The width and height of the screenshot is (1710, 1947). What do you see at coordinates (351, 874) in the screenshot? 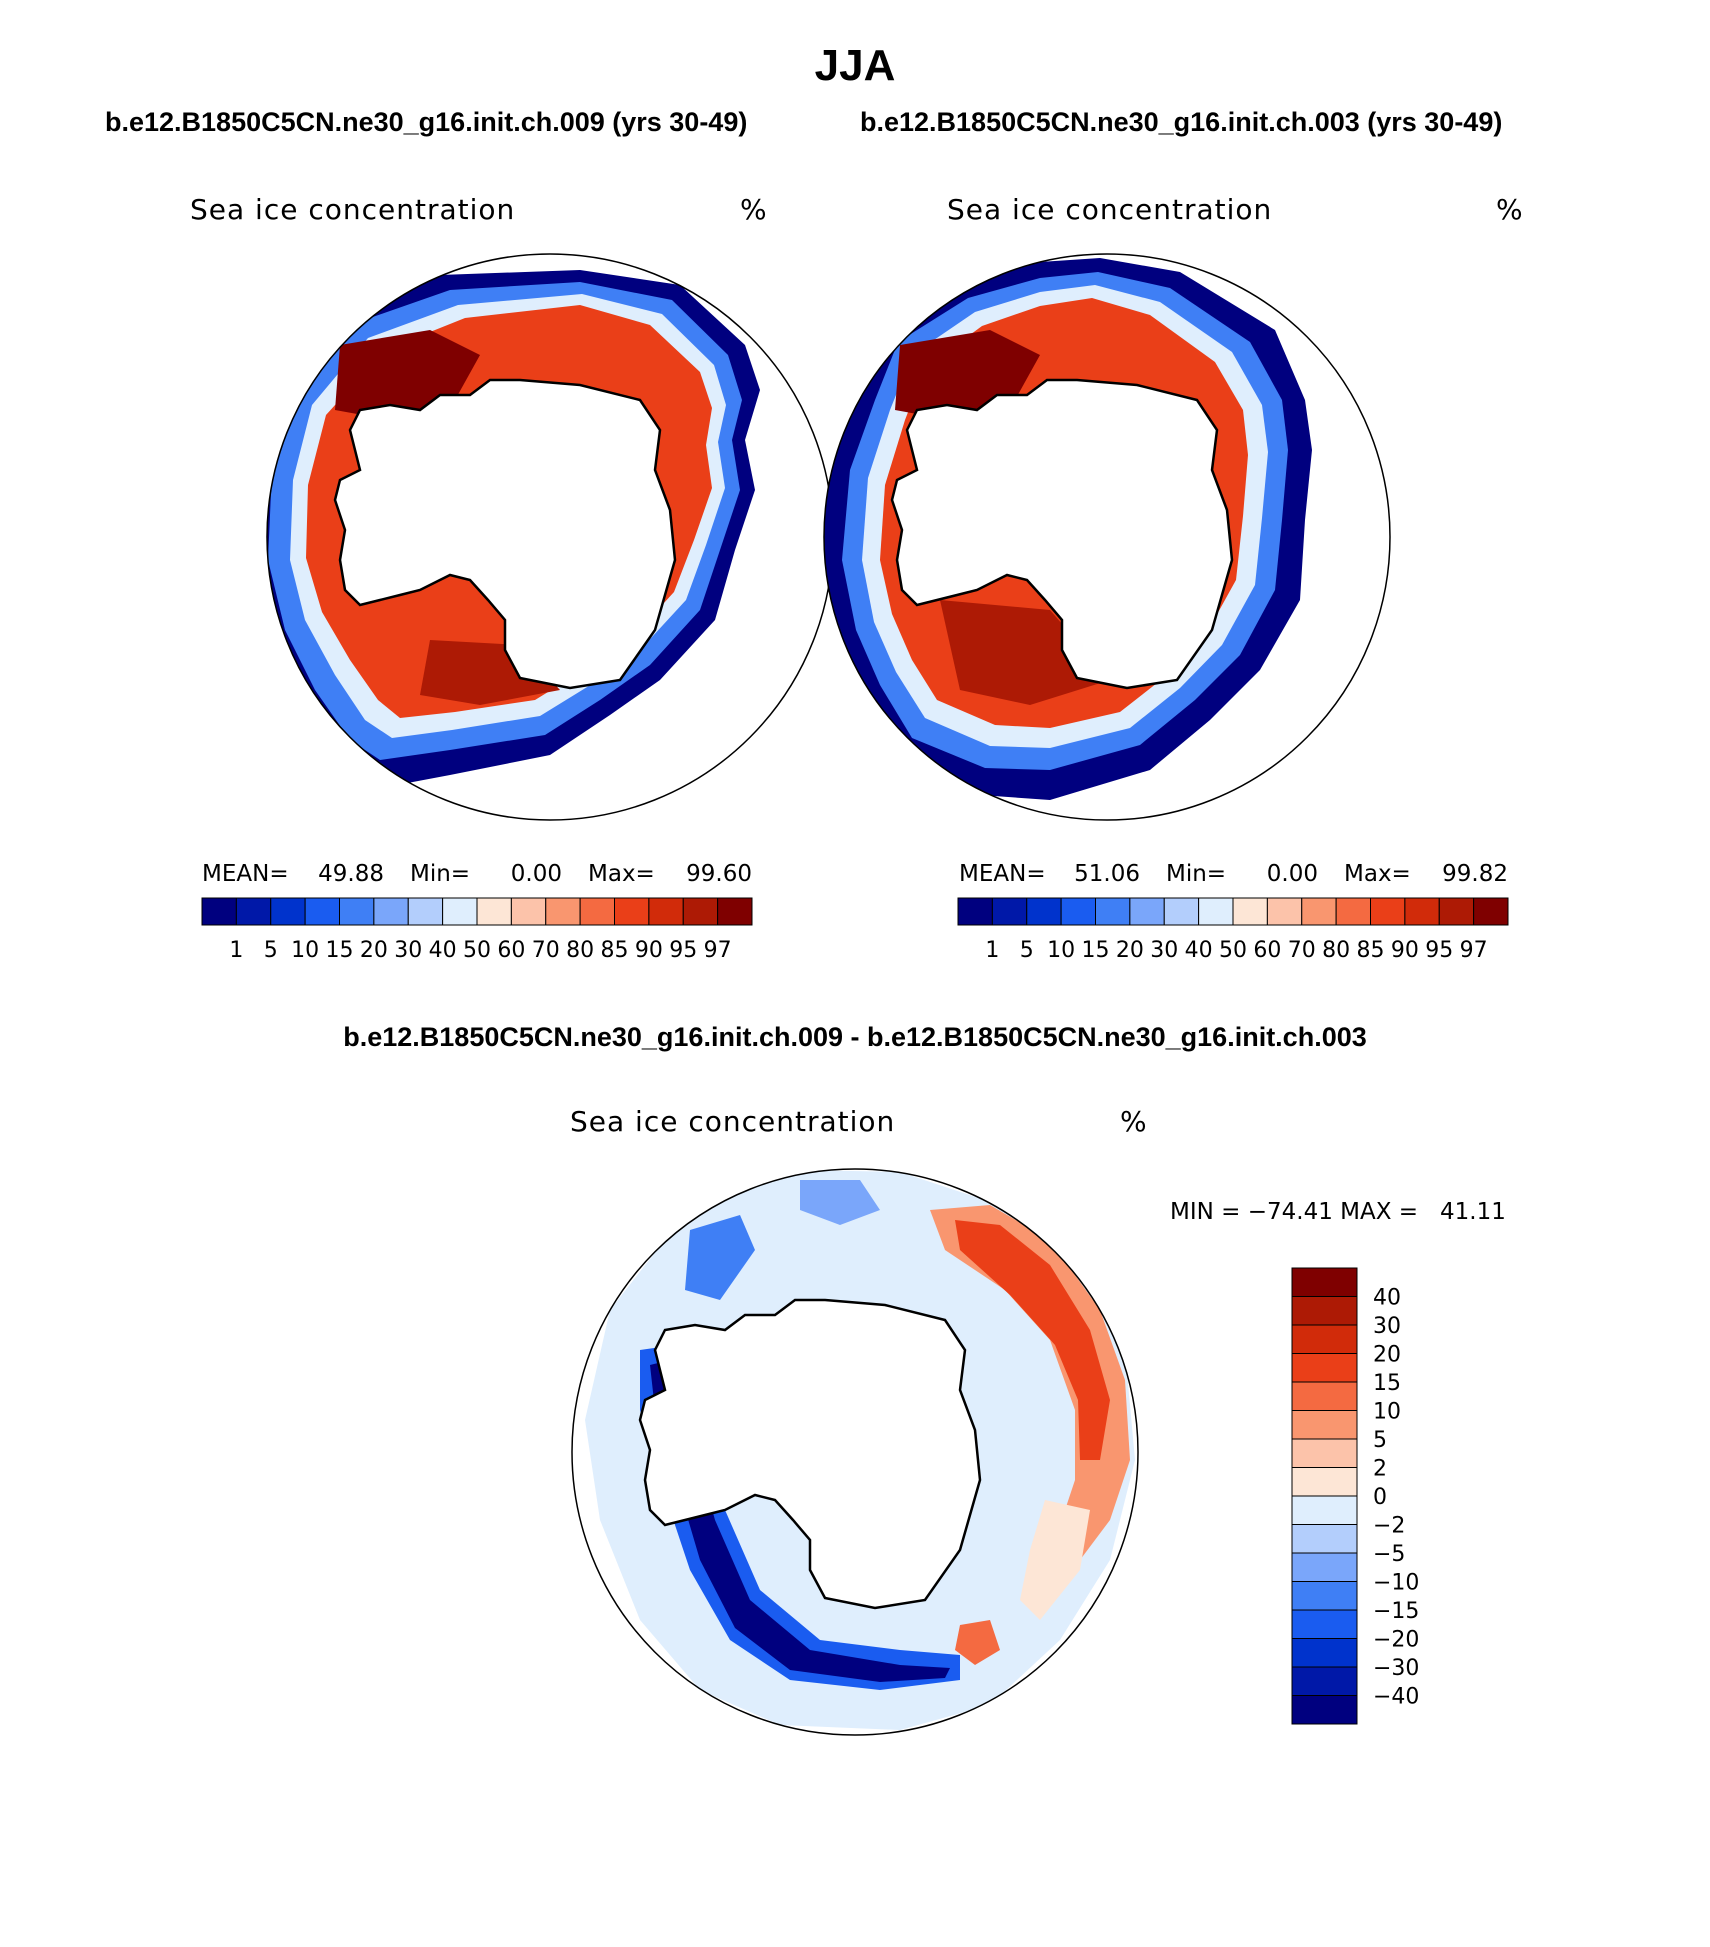
I see `panel1-mean-value: 49.88` at bounding box center [351, 874].